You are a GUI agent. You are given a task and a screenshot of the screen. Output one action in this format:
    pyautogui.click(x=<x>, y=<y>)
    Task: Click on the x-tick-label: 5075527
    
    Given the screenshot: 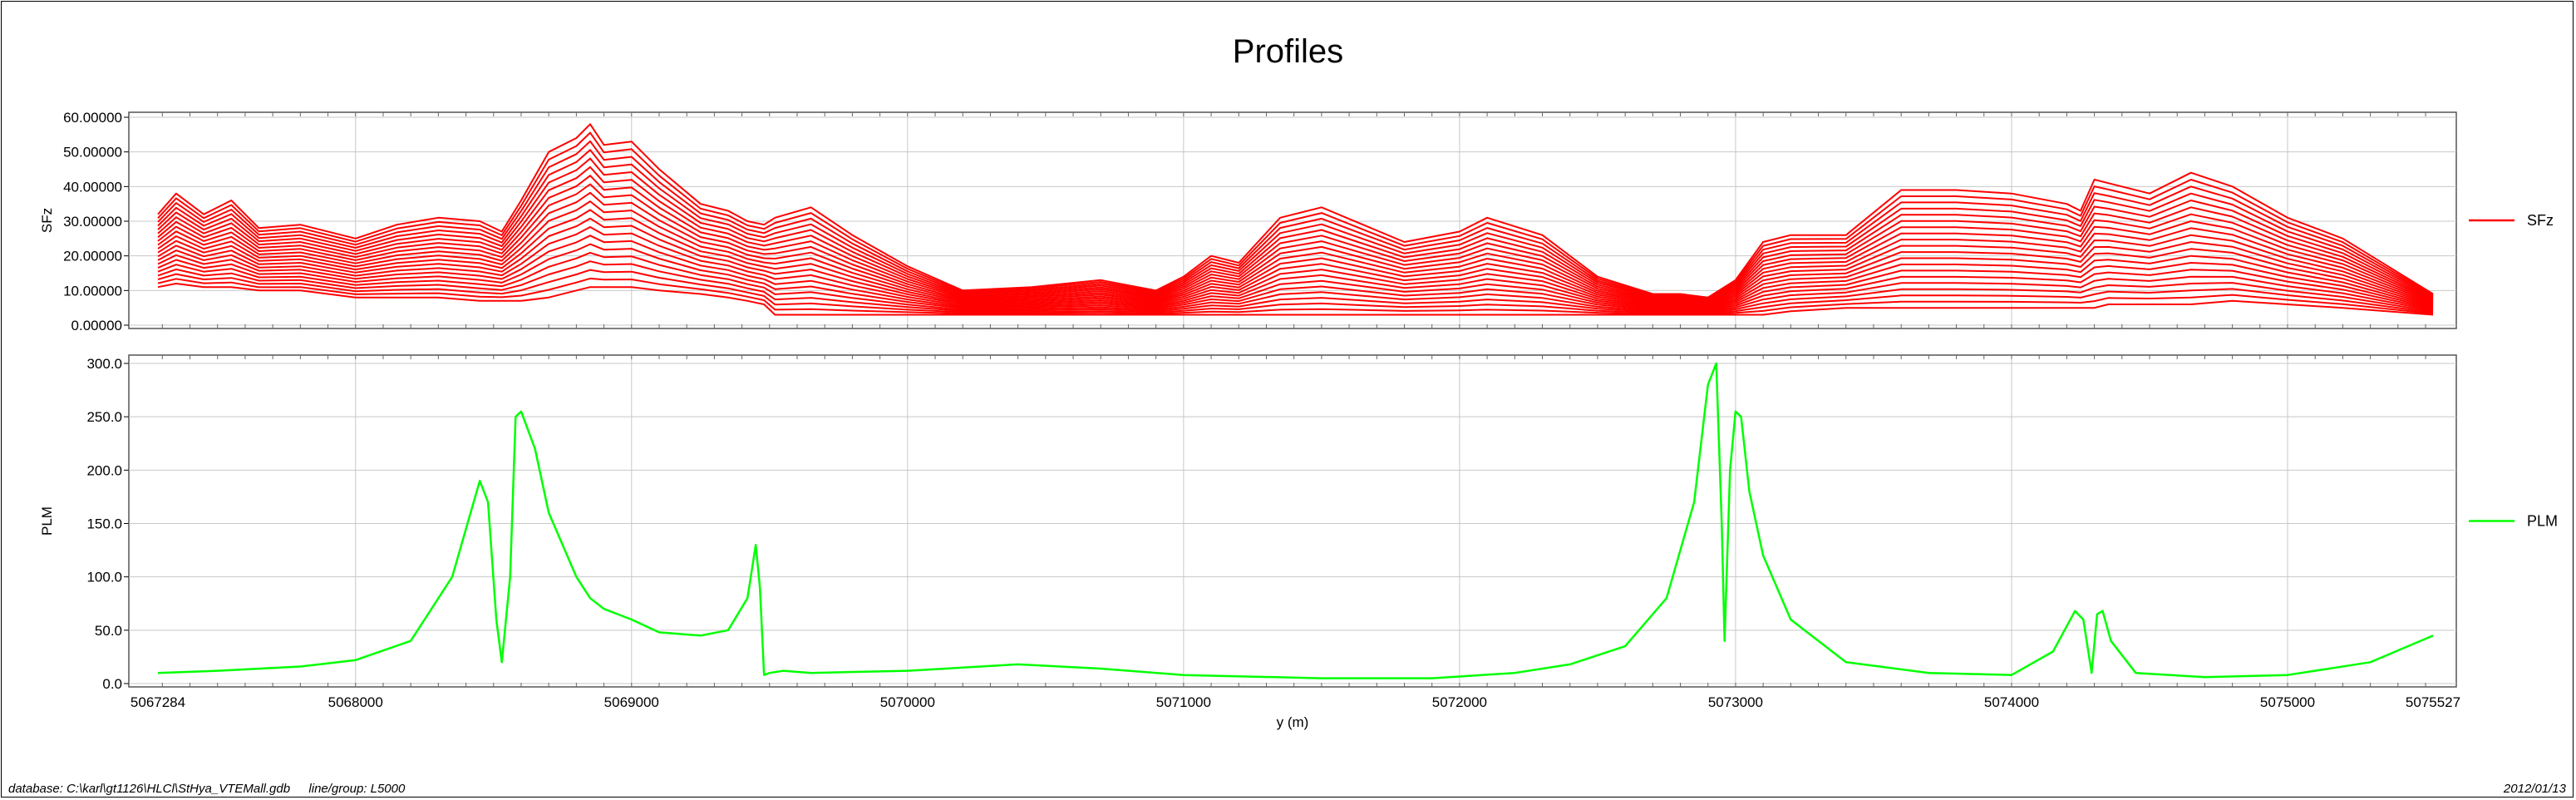 What is the action you would take?
    pyautogui.click(x=2433, y=702)
    